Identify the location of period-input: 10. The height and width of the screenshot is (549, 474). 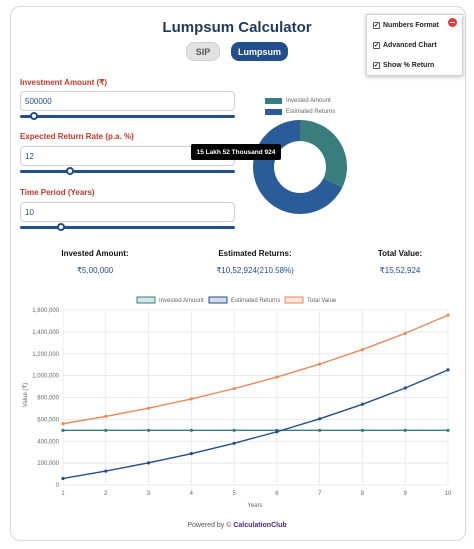
(127, 212).